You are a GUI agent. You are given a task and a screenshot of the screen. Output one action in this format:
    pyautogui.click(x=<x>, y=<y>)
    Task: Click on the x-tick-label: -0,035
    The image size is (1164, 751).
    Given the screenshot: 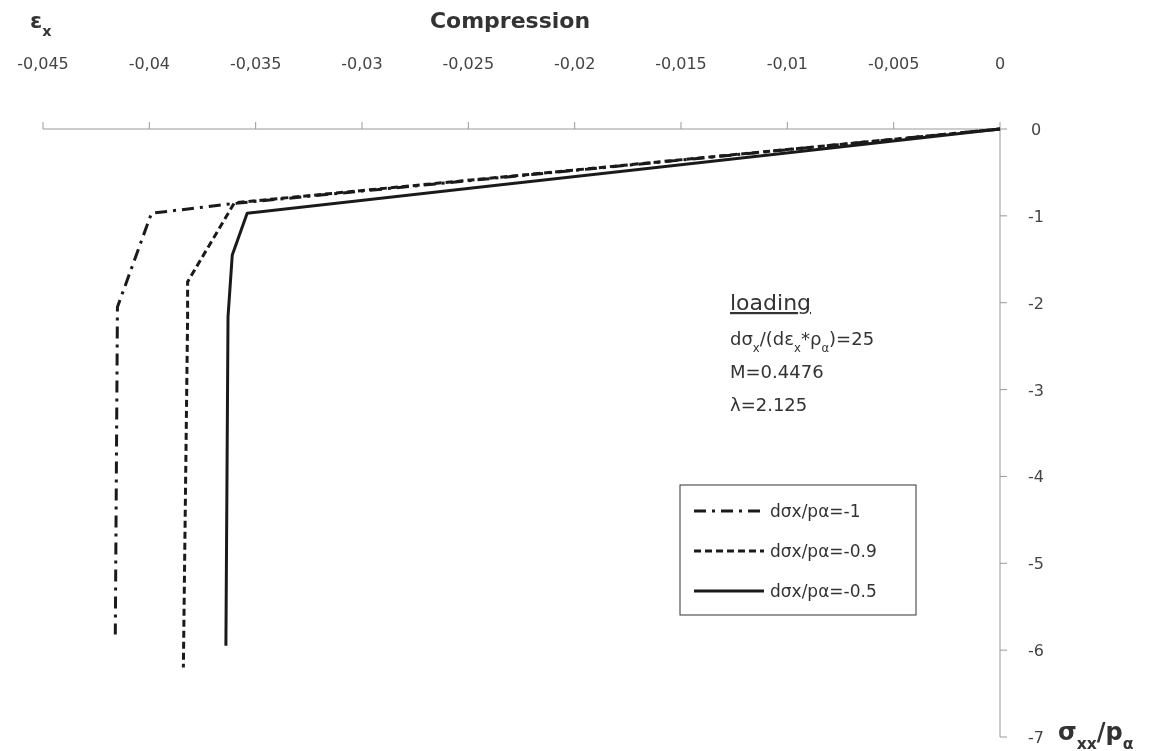 What is the action you would take?
    pyautogui.click(x=255, y=63)
    